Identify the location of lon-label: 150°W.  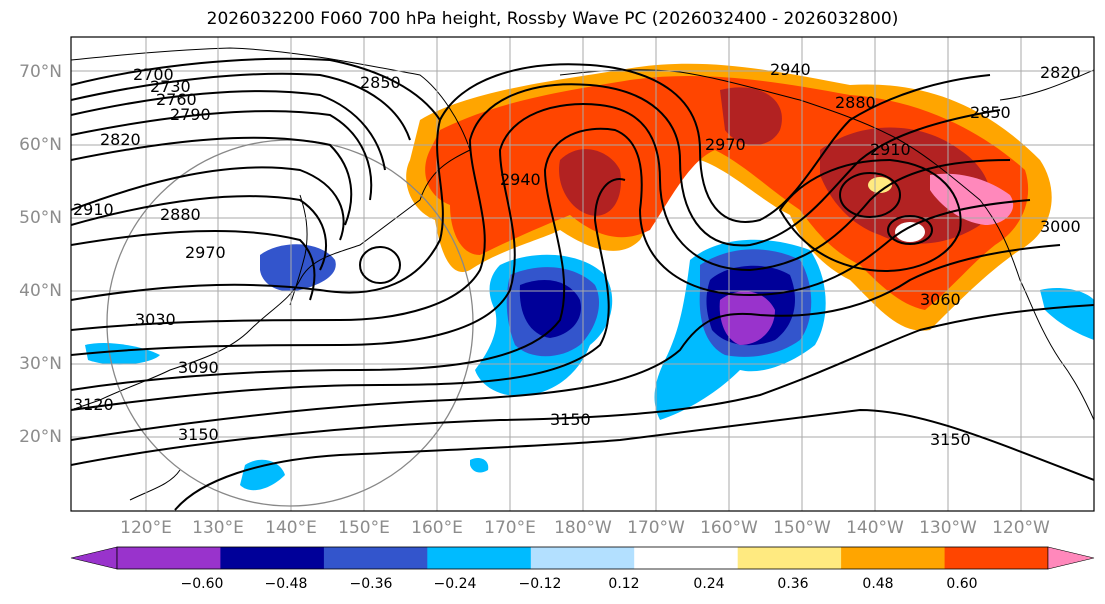
(802, 528).